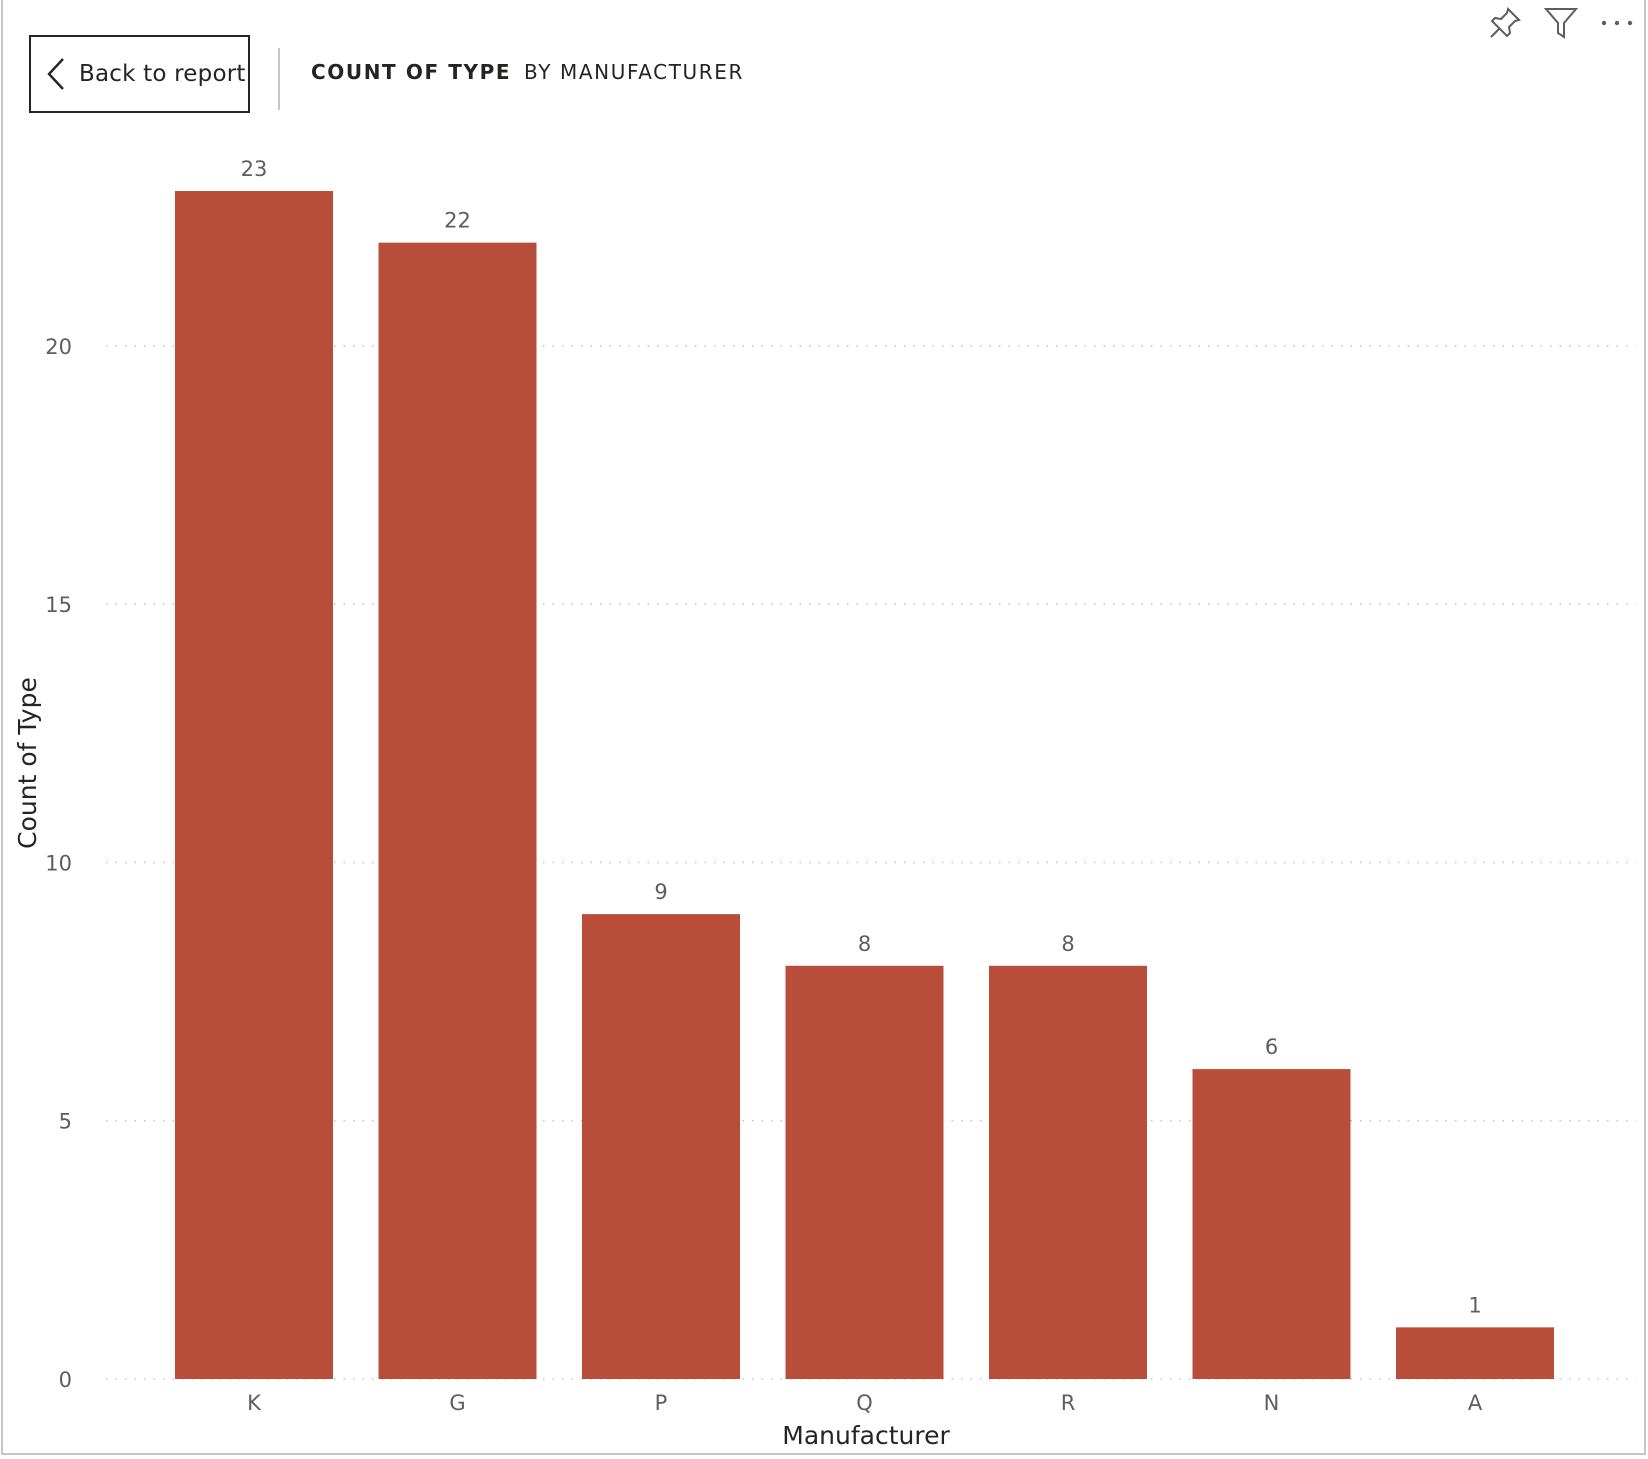 This screenshot has height=1459, width=1648. What do you see at coordinates (1617, 23) in the screenshot?
I see `more-options-icon` at bounding box center [1617, 23].